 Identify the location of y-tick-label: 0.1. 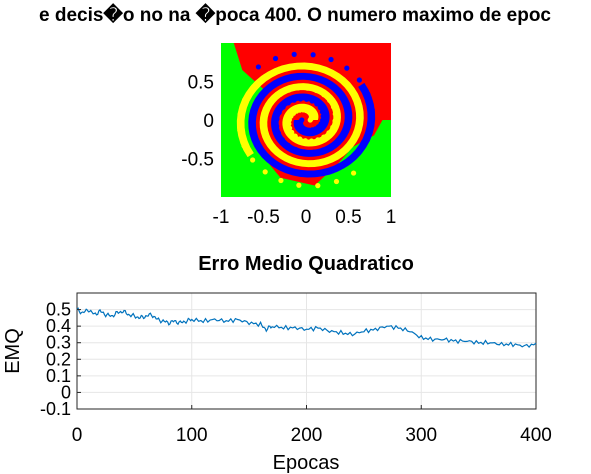
(58, 376).